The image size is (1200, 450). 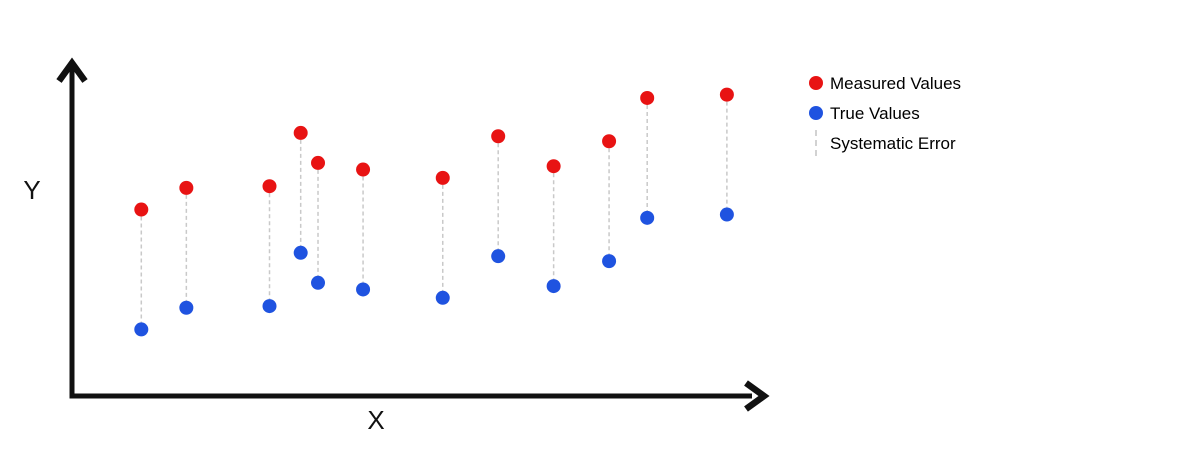 What do you see at coordinates (896, 83) in the screenshot?
I see `legend-label: Measured Values` at bounding box center [896, 83].